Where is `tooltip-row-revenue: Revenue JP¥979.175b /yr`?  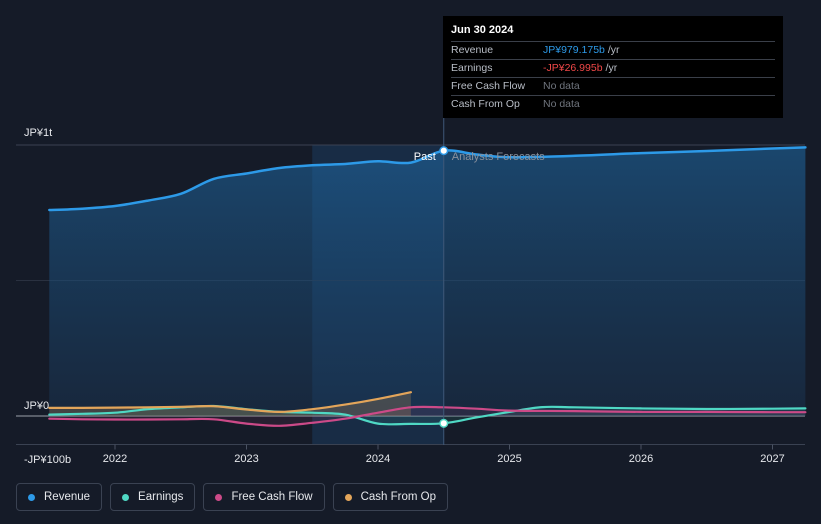
tooltip-row-revenue: Revenue JP¥979.175b /yr is located at coordinates (613, 50).